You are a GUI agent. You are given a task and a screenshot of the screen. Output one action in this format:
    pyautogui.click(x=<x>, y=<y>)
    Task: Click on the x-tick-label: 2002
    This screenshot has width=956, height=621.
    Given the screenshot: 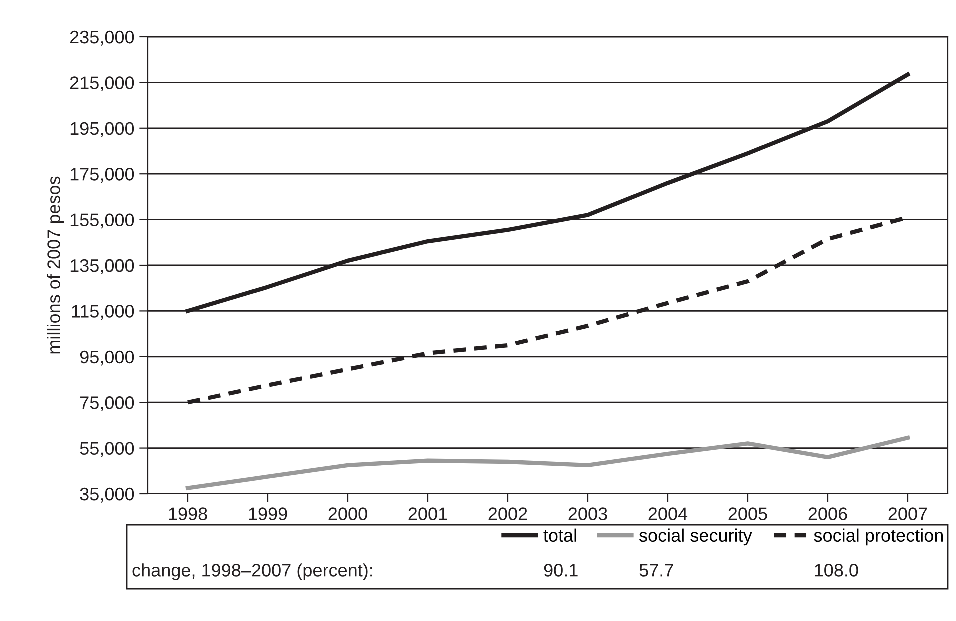 What is the action you would take?
    pyautogui.click(x=508, y=514)
    